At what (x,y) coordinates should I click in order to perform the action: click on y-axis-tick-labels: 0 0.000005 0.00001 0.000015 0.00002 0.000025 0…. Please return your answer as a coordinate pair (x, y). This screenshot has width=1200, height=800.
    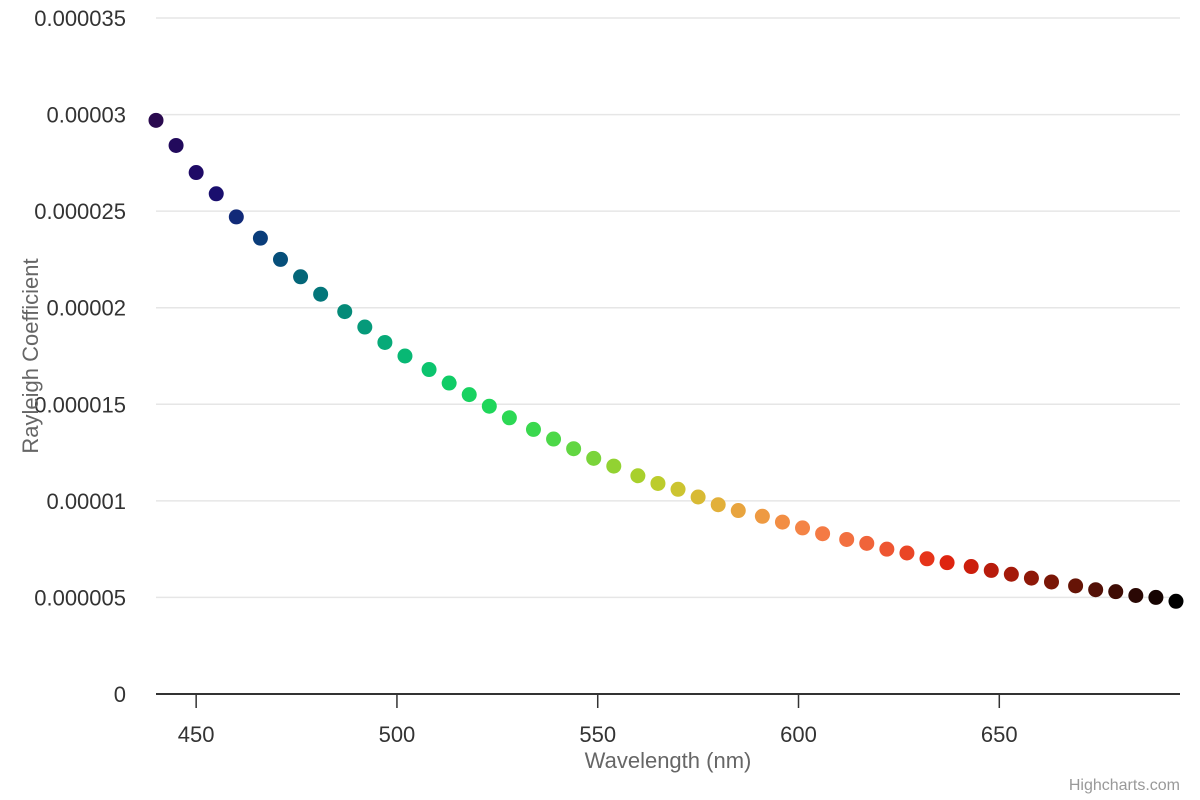
    Looking at the image, I should click on (80, 356).